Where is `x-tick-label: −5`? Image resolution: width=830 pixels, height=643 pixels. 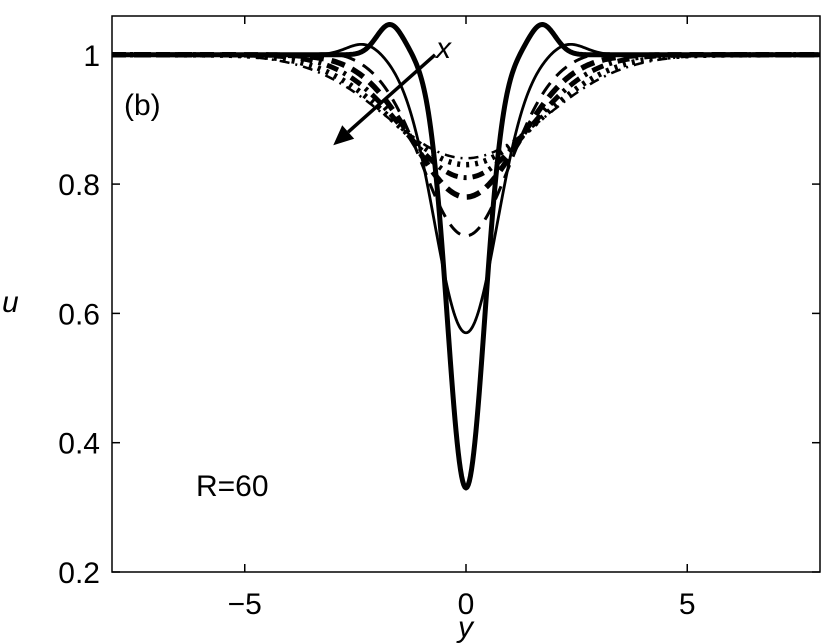 x-tick-label: −5 is located at coordinates (245, 604).